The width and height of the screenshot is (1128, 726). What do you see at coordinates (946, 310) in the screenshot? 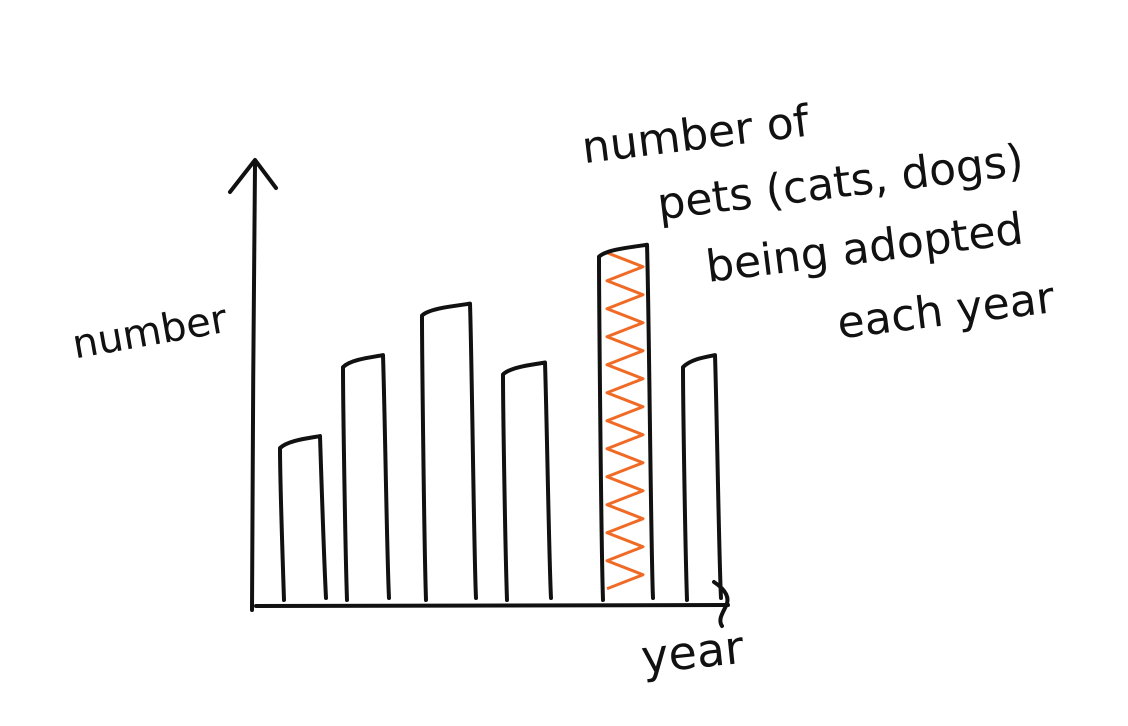
I see `title-line-4: each year` at bounding box center [946, 310].